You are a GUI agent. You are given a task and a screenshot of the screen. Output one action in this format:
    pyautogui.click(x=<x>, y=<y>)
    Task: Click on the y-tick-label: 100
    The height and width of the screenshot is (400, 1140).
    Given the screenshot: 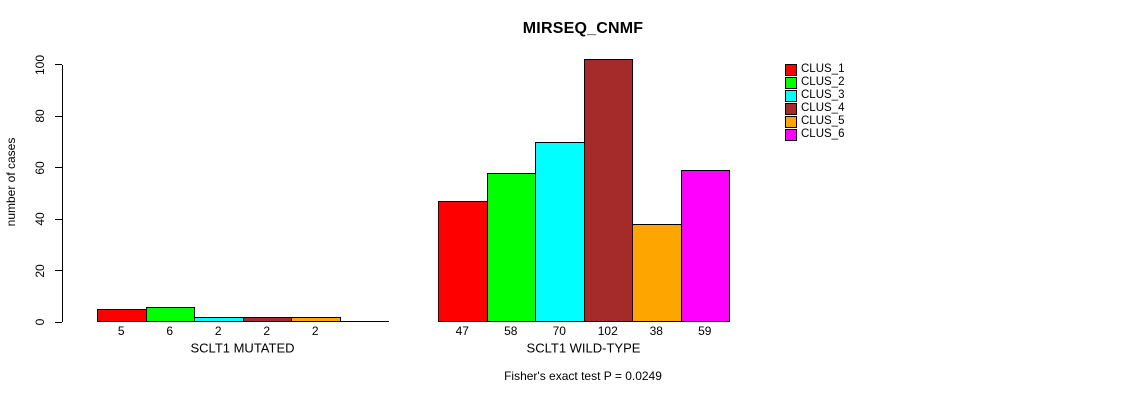 What is the action you would take?
    pyautogui.click(x=40, y=64)
    